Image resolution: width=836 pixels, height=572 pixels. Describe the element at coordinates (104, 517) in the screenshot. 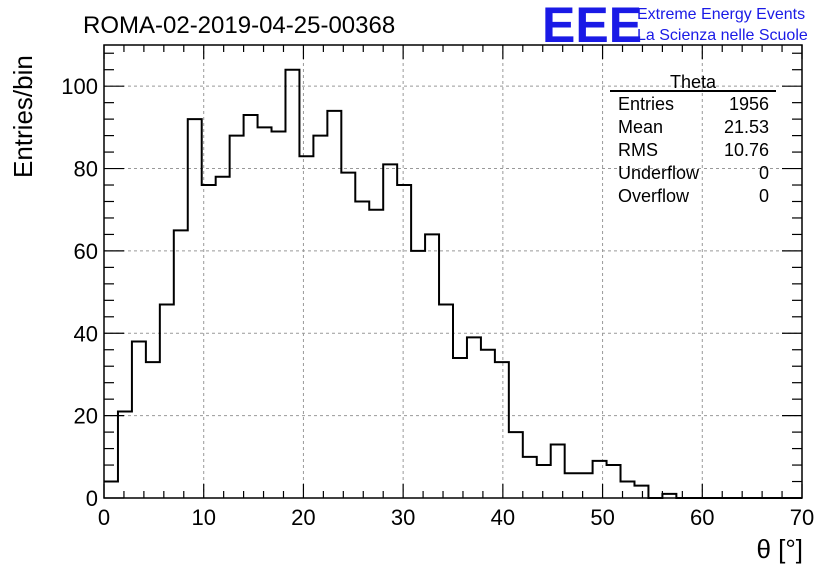

I see `x-tick-label: 0` at that location.